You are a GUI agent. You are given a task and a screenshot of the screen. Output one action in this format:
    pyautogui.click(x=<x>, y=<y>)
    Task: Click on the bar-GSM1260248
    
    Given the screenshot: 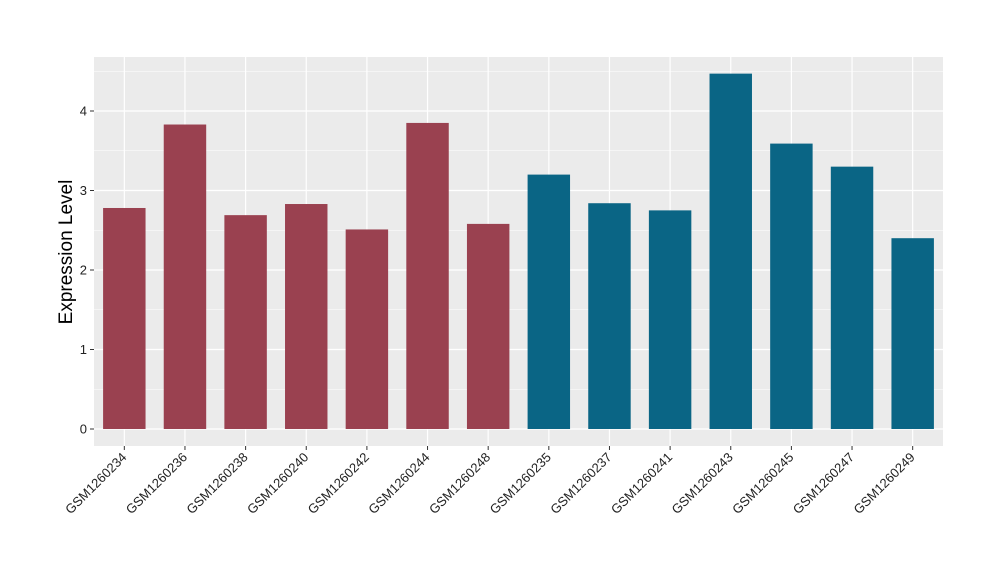 What is the action you would take?
    pyautogui.click(x=488, y=326)
    